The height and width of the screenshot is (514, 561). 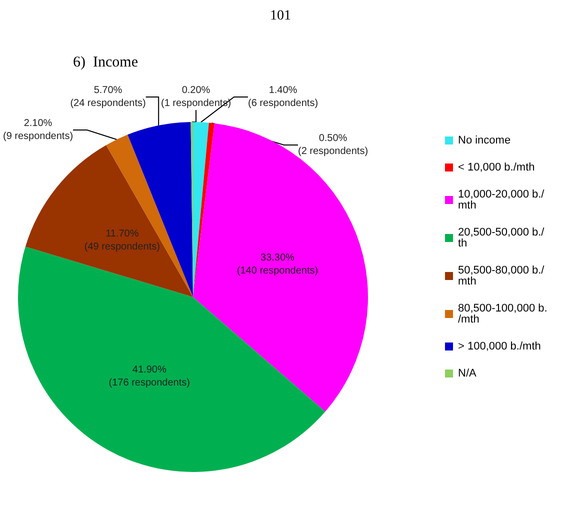 I want to click on legend-label: > 100,000 b./mth, so click(x=499, y=346).